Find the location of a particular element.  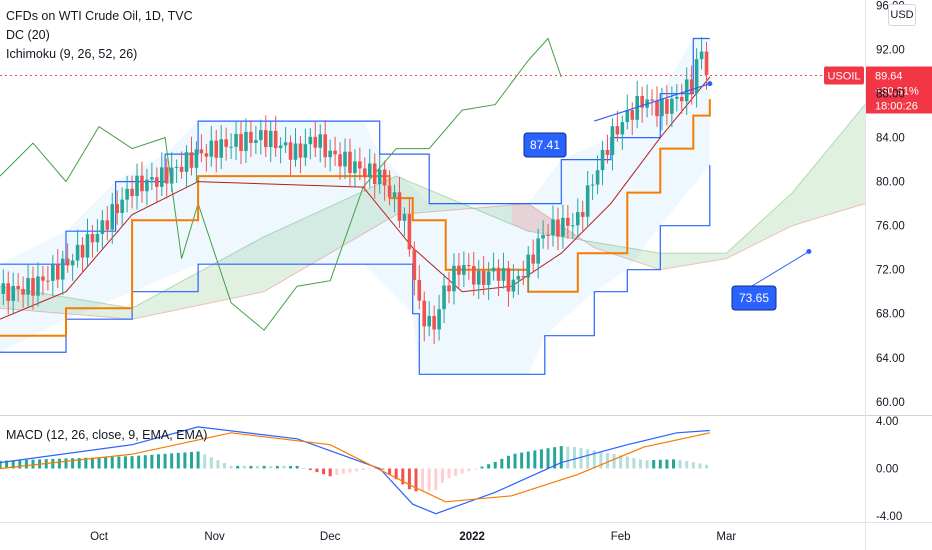

annotation-87-box is located at coordinates (545, 145).